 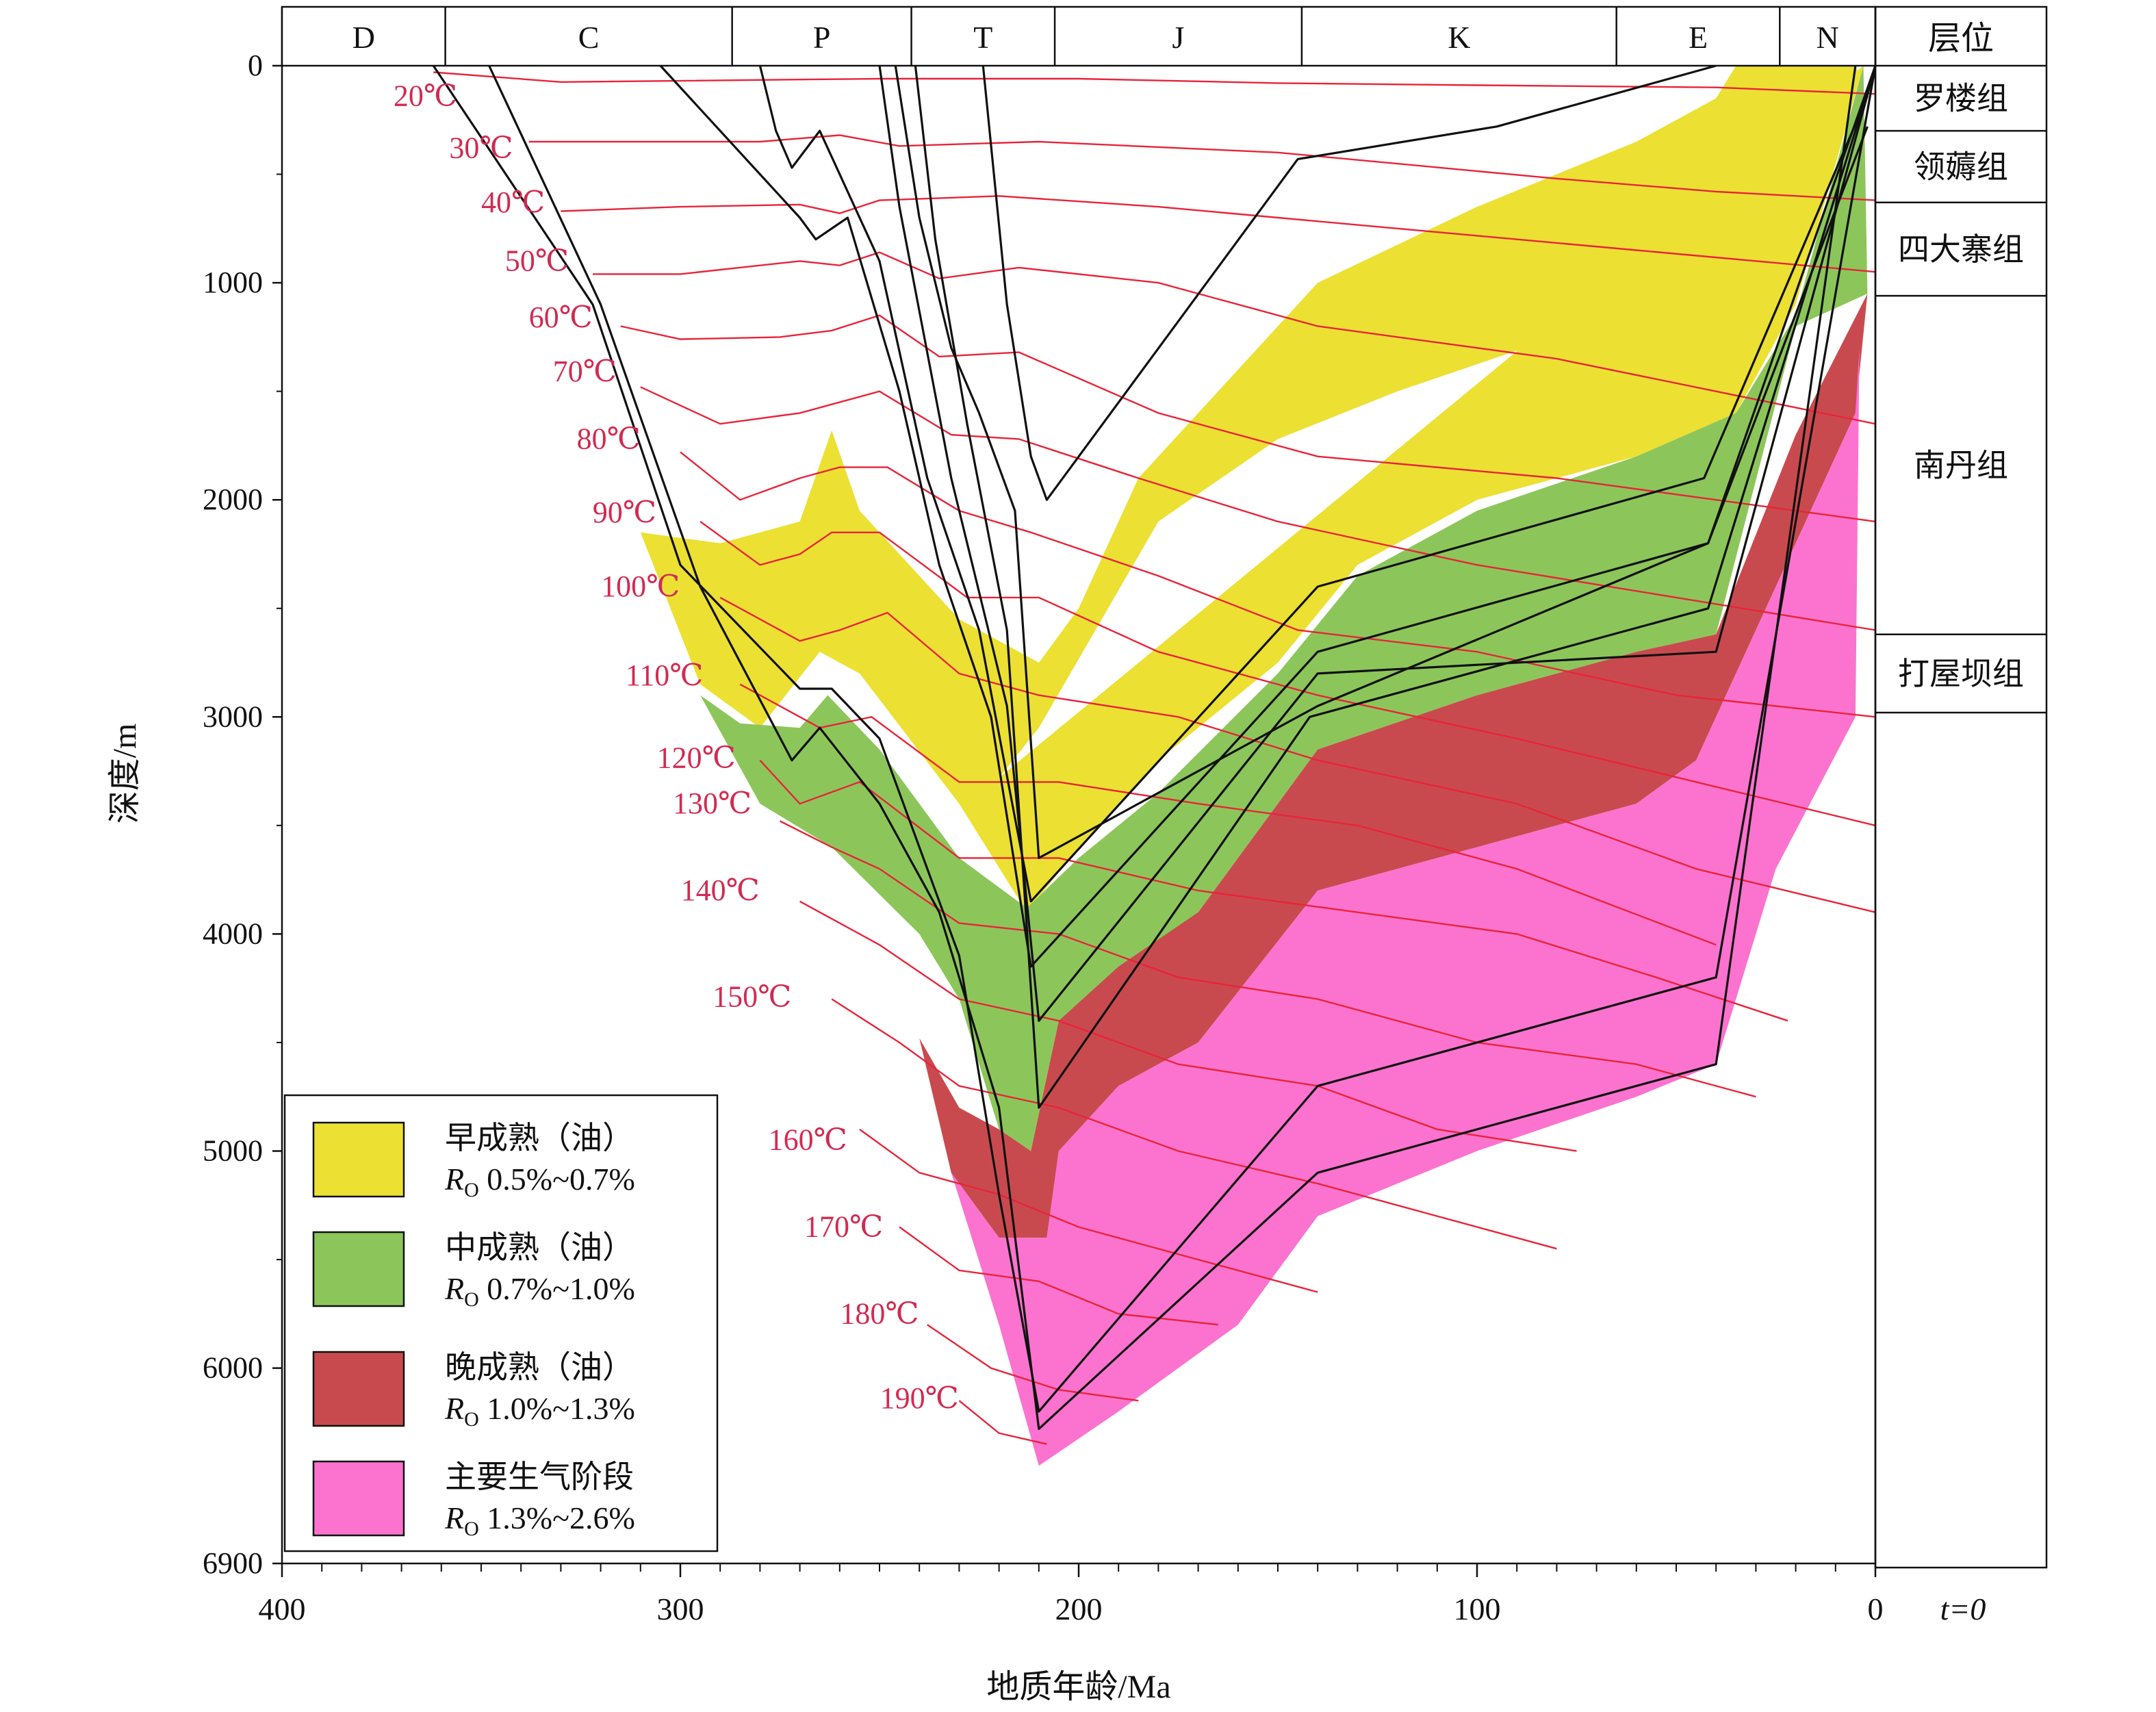 What do you see at coordinates (720, 890) in the screenshot?
I see `isotherm-label: 140℃` at bounding box center [720, 890].